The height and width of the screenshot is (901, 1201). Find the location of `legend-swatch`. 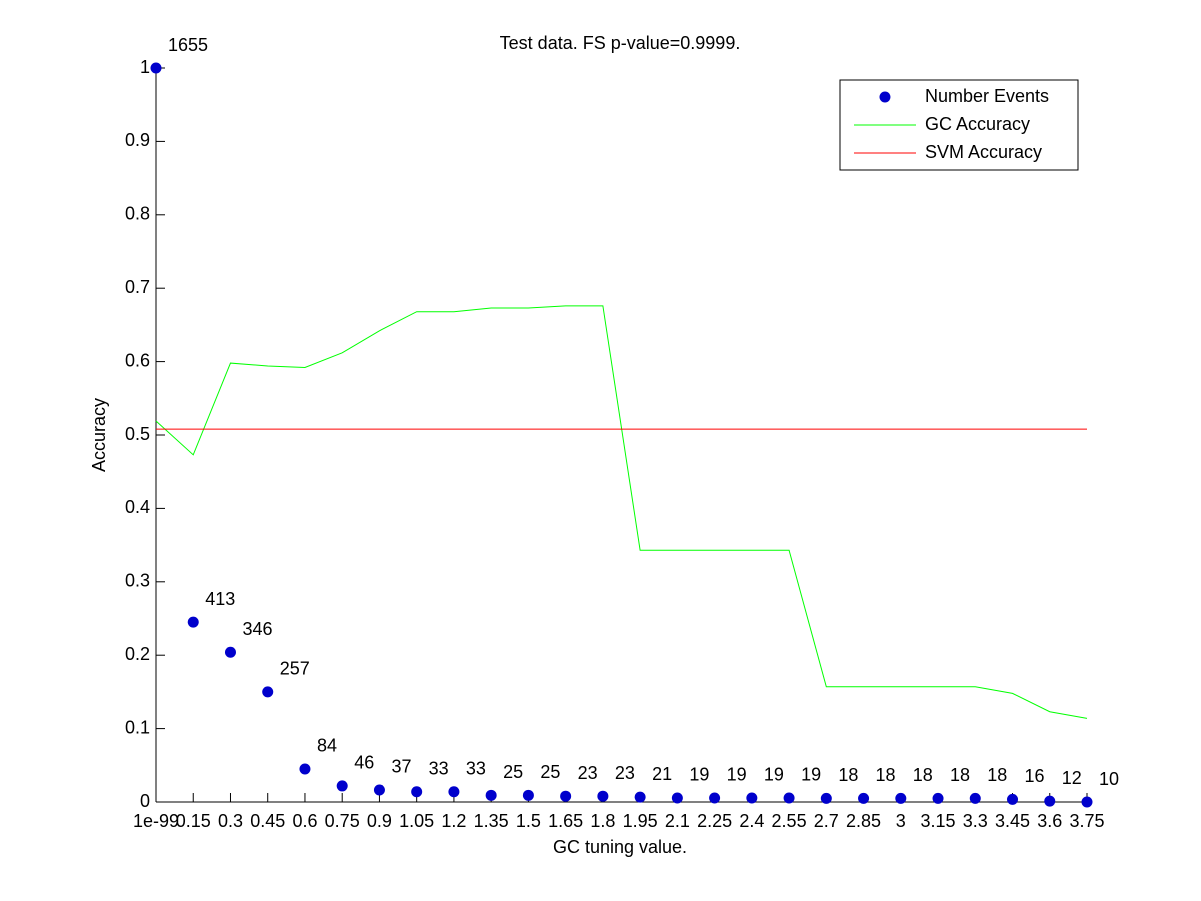

legend-swatch is located at coordinates (885, 97).